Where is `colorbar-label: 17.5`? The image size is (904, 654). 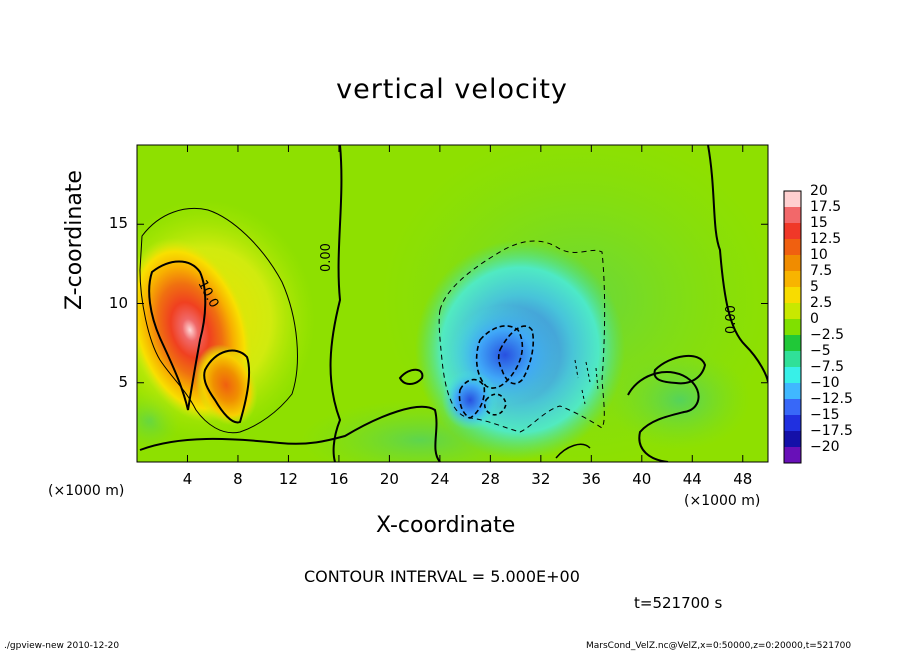 colorbar-label: 17.5 is located at coordinates (826, 207).